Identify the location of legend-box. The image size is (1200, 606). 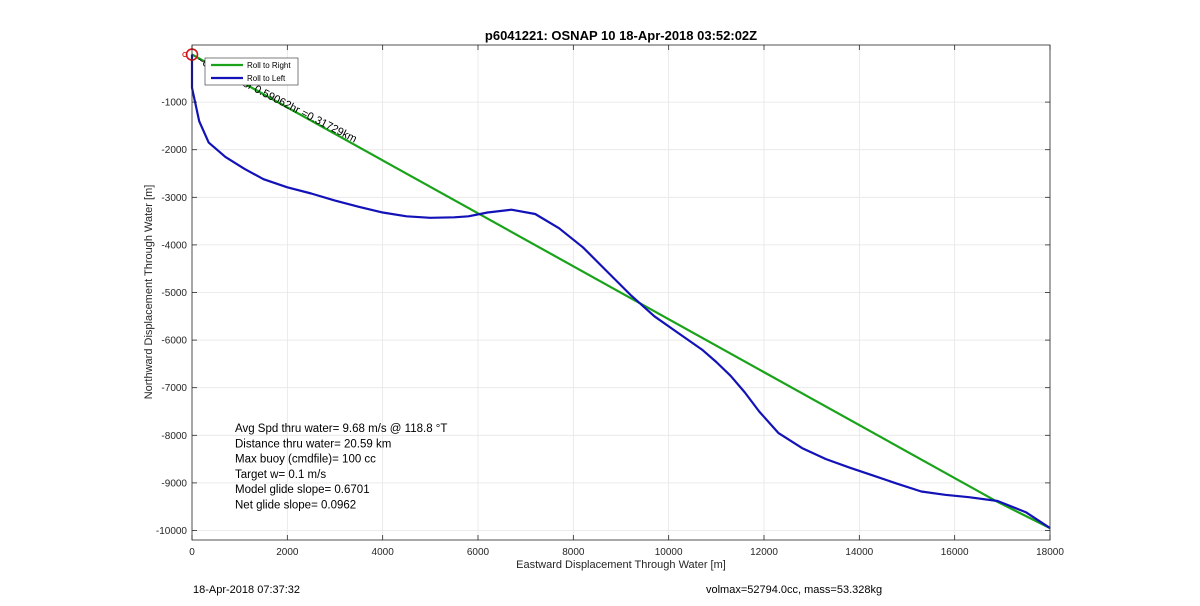
(251, 71).